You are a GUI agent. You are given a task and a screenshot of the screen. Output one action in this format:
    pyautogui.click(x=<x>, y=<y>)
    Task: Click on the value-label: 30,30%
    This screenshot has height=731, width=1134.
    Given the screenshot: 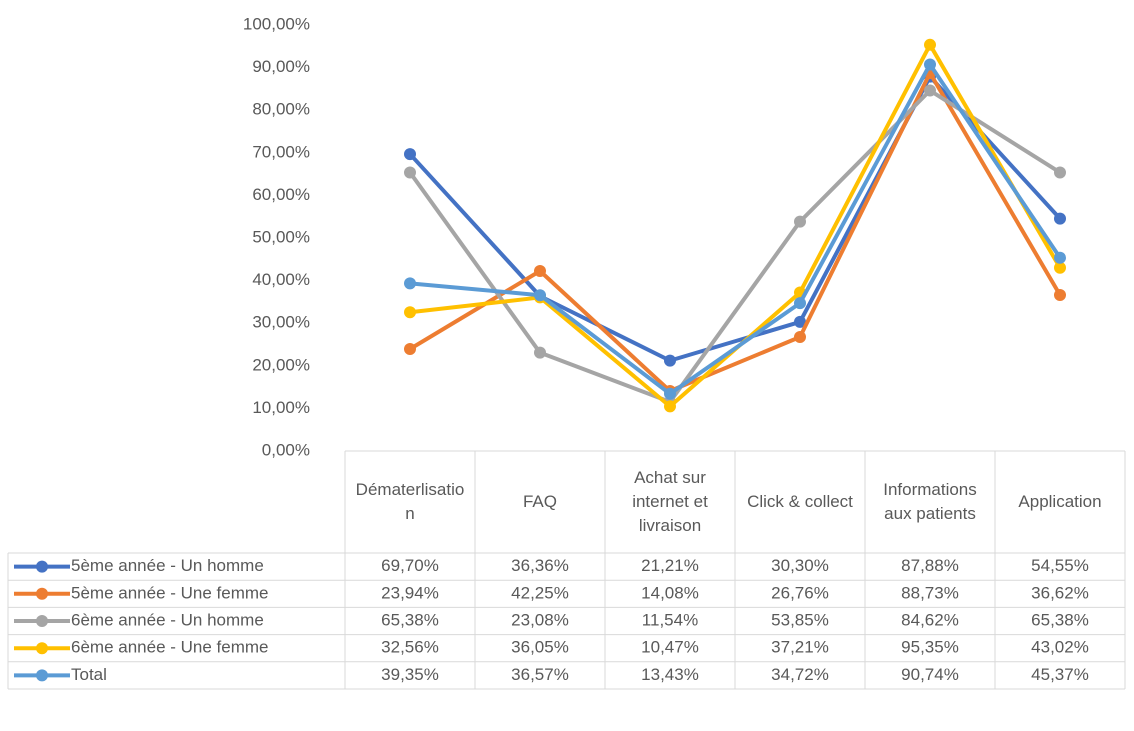 What is the action you would take?
    pyautogui.click(x=800, y=565)
    